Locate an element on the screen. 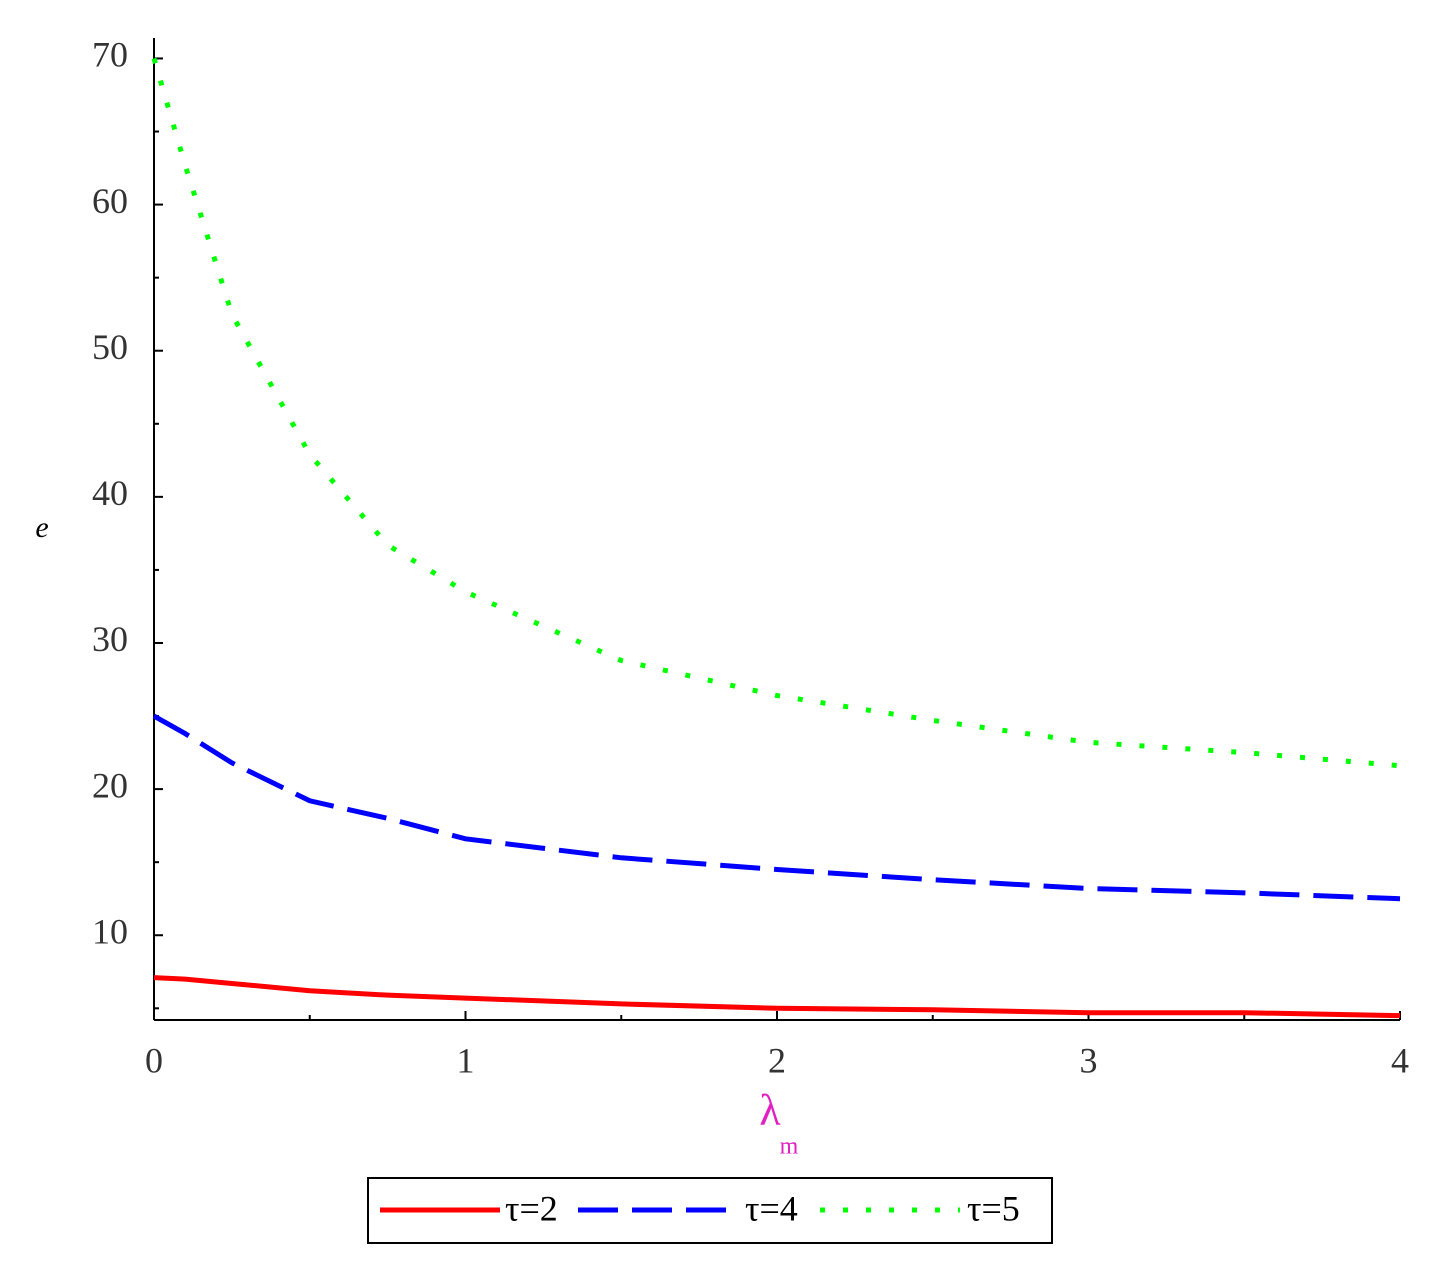 The image size is (1440, 1278). x-tick-label: 0 is located at coordinates (154, 1060).